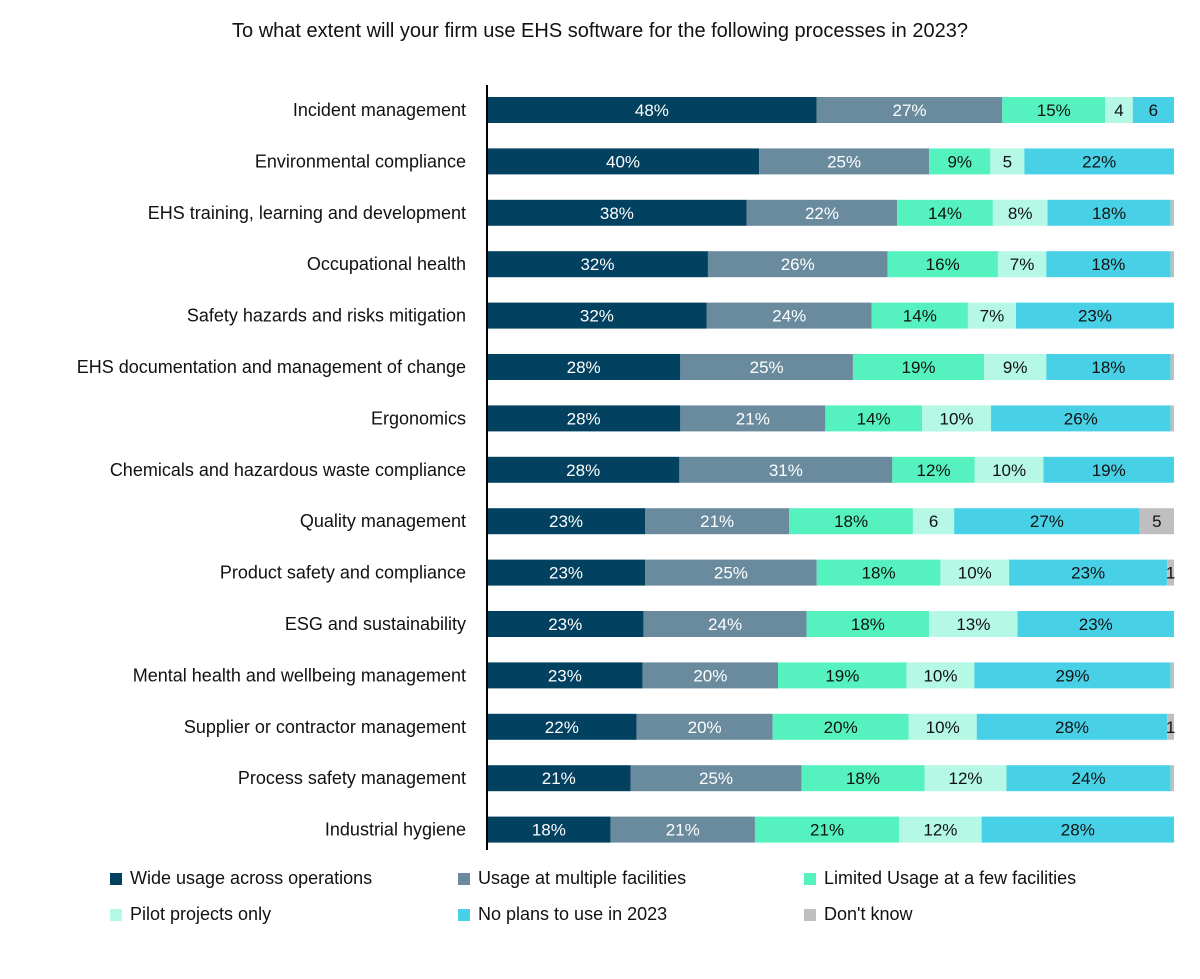  I want to click on category-label: Industrial hygiene, so click(395, 830).